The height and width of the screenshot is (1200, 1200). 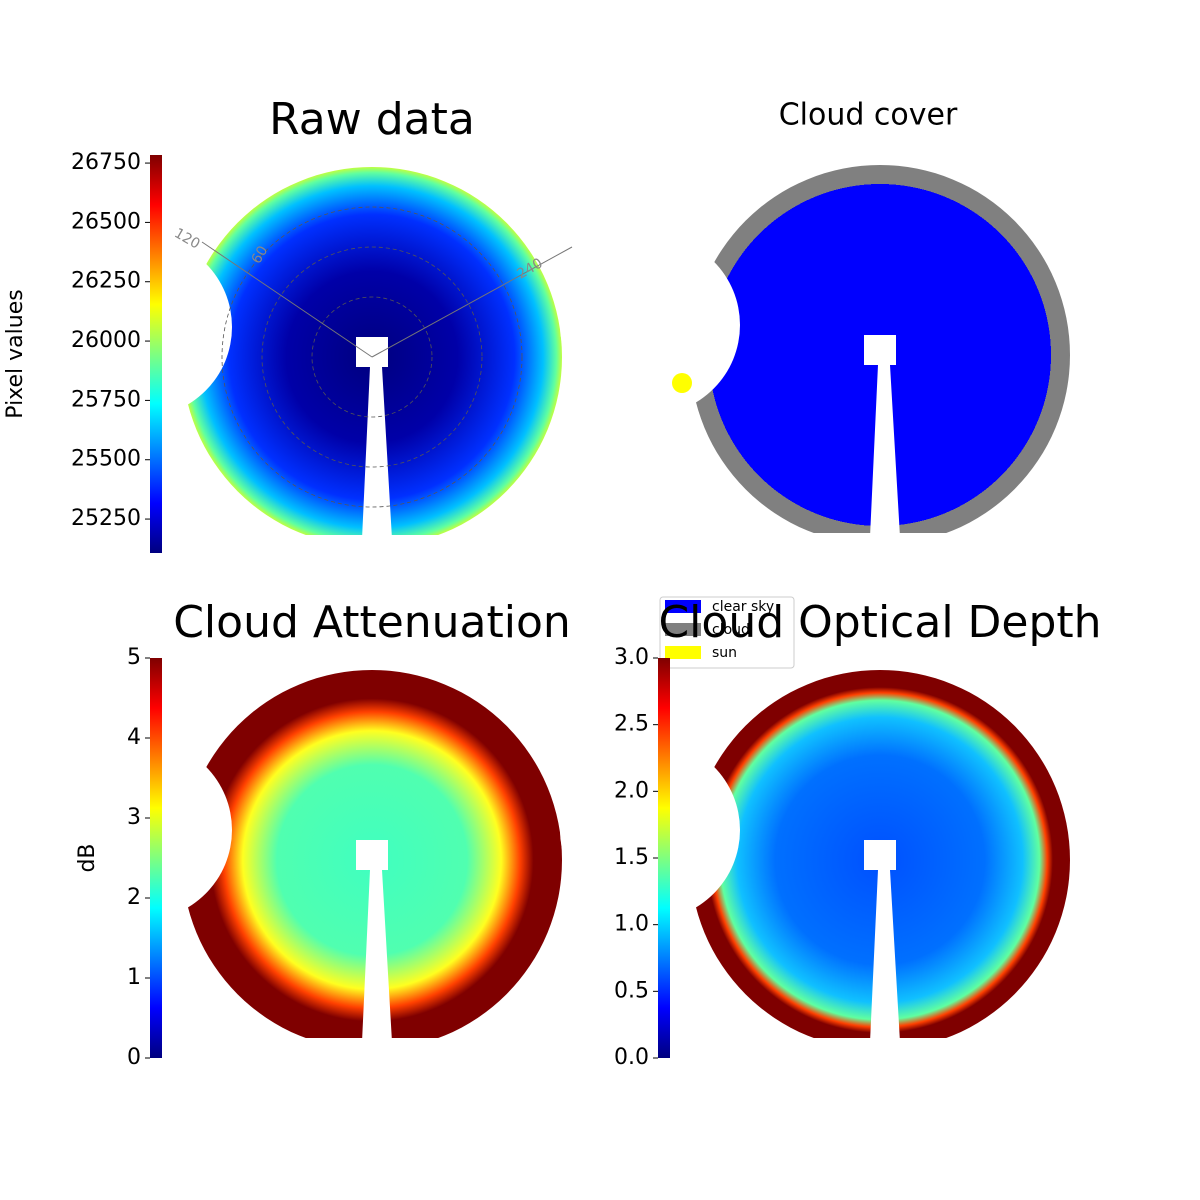 What do you see at coordinates (372, 119) in the screenshot?
I see `panel-title: Raw data` at bounding box center [372, 119].